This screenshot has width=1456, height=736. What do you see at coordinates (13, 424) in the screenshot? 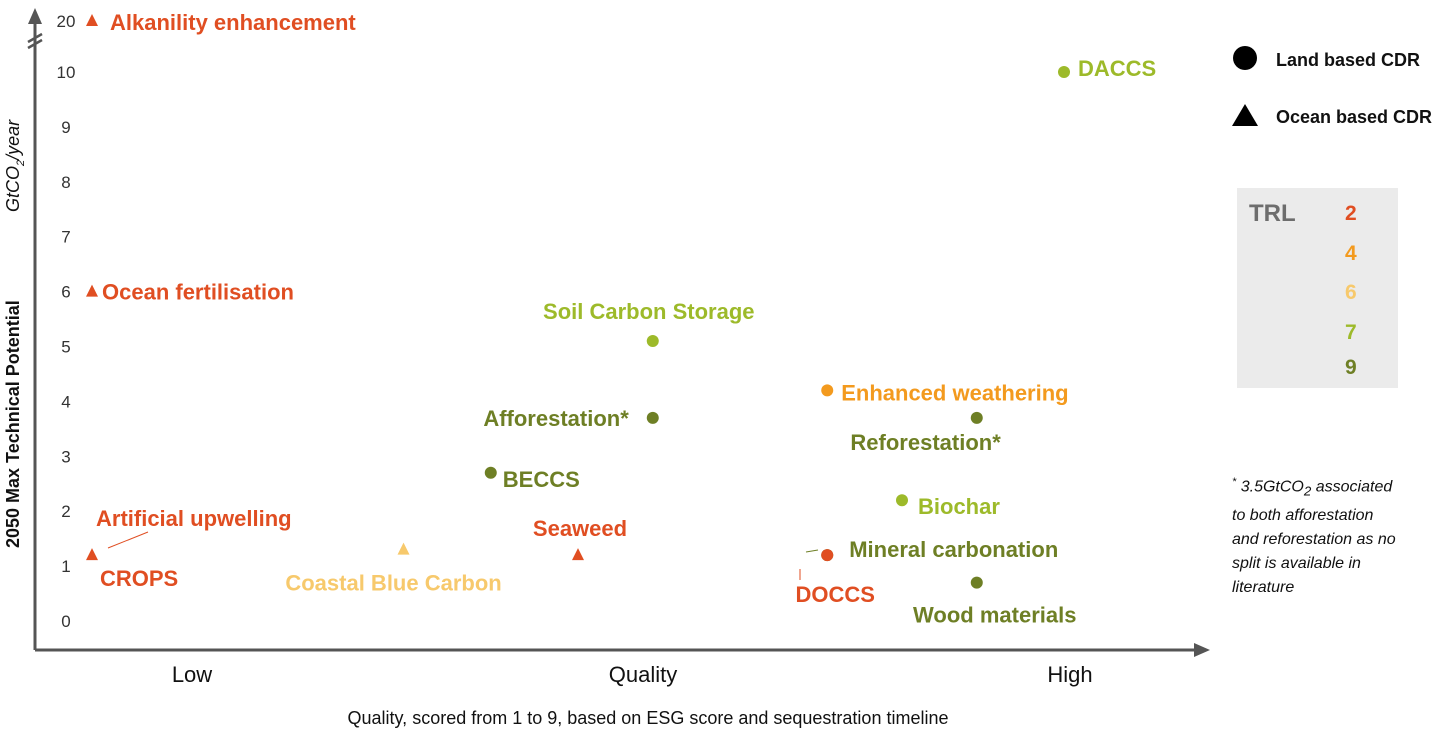
I see `y-axis-label: 2050 Max Technical Potential` at bounding box center [13, 424].